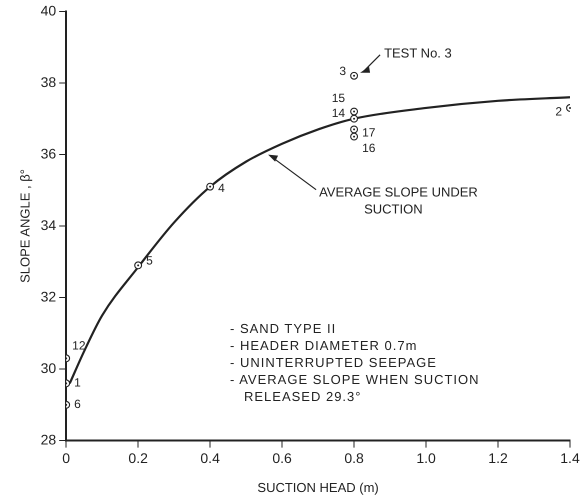 This screenshot has height=504, width=584. What do you see at coordinates (558, 111) in the screenshot?
I see `annotation: 2` at bounding box center [558, 111].